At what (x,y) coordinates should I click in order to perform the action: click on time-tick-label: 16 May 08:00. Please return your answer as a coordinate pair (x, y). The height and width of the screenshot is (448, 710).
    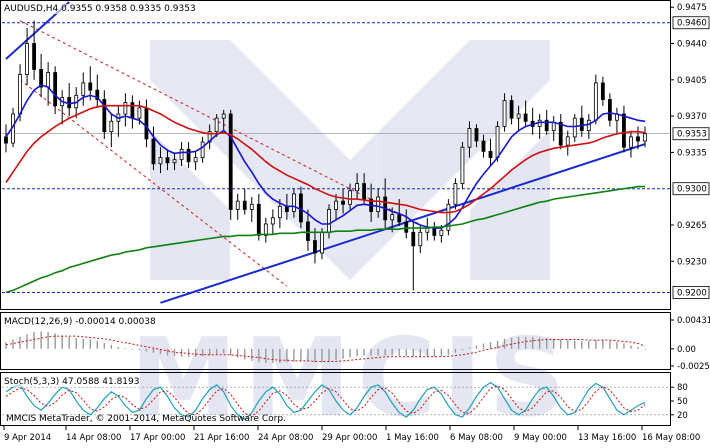
    Looking at the image, I should click on (671, 438).